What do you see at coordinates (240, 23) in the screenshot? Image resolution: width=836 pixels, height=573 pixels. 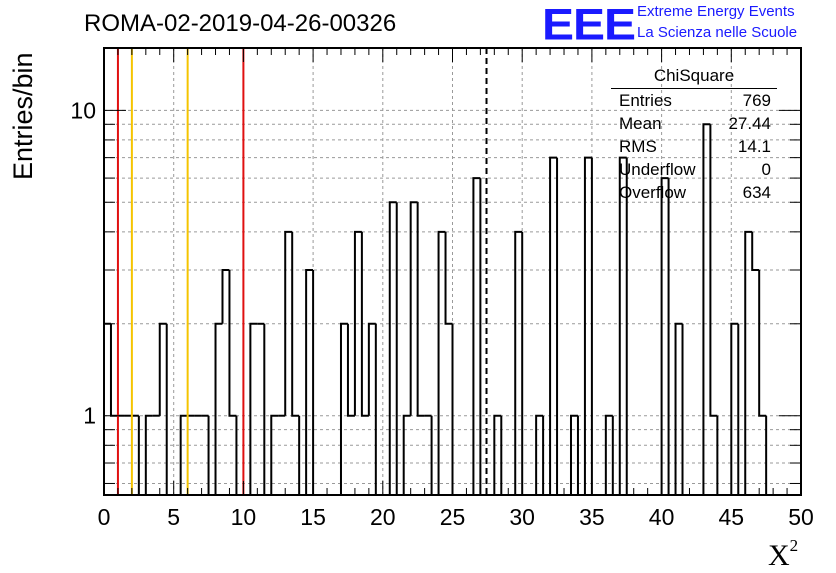 I see `chart-title: ROMA-02-2019-04-26-00326` at bounding box center [240, 23].